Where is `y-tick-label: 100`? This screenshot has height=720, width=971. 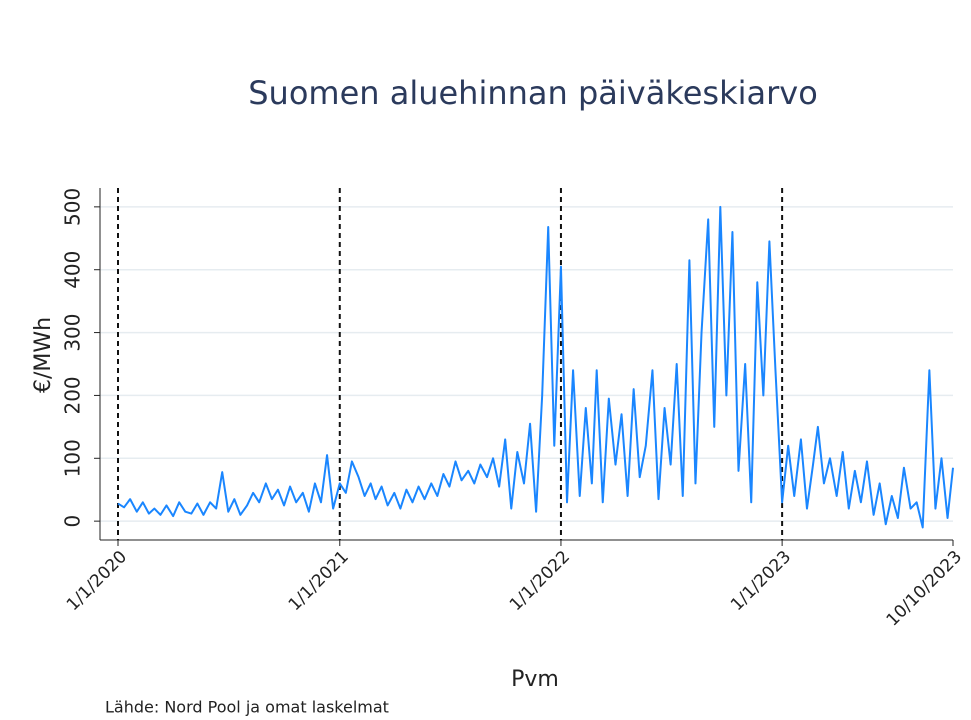 y-tick-label: 100 is located at coordinates (73, 458).